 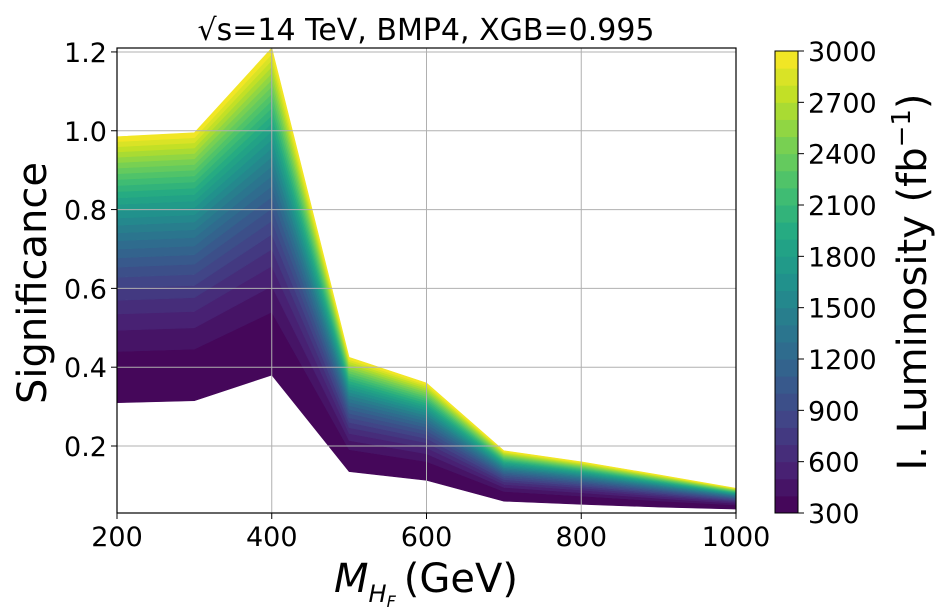 What do you see at coordinates (842, 52) in the screenshot?
I see `colorbar-tick-label: 3000` at bounding box center [842, 52].